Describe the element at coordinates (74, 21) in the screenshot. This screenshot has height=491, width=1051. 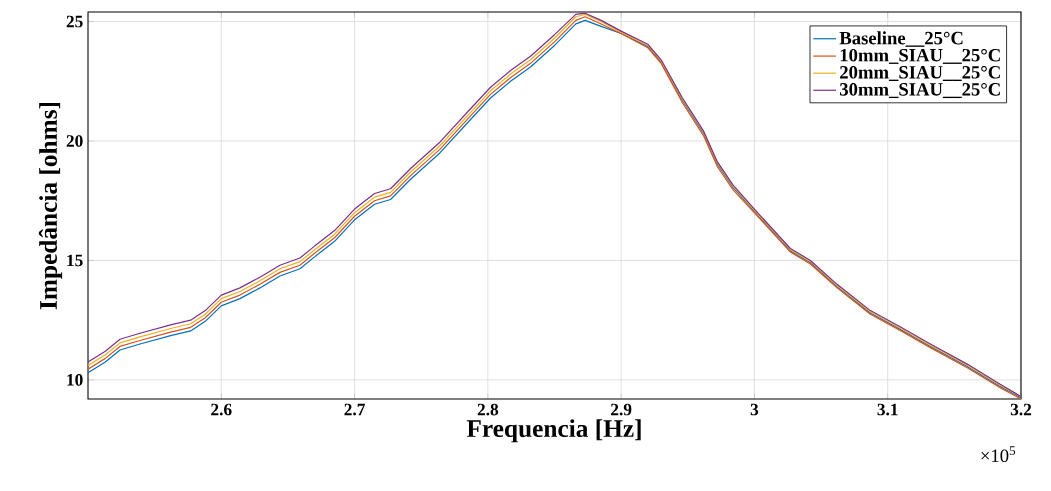
I see `y-tick-label: 25` at that location.